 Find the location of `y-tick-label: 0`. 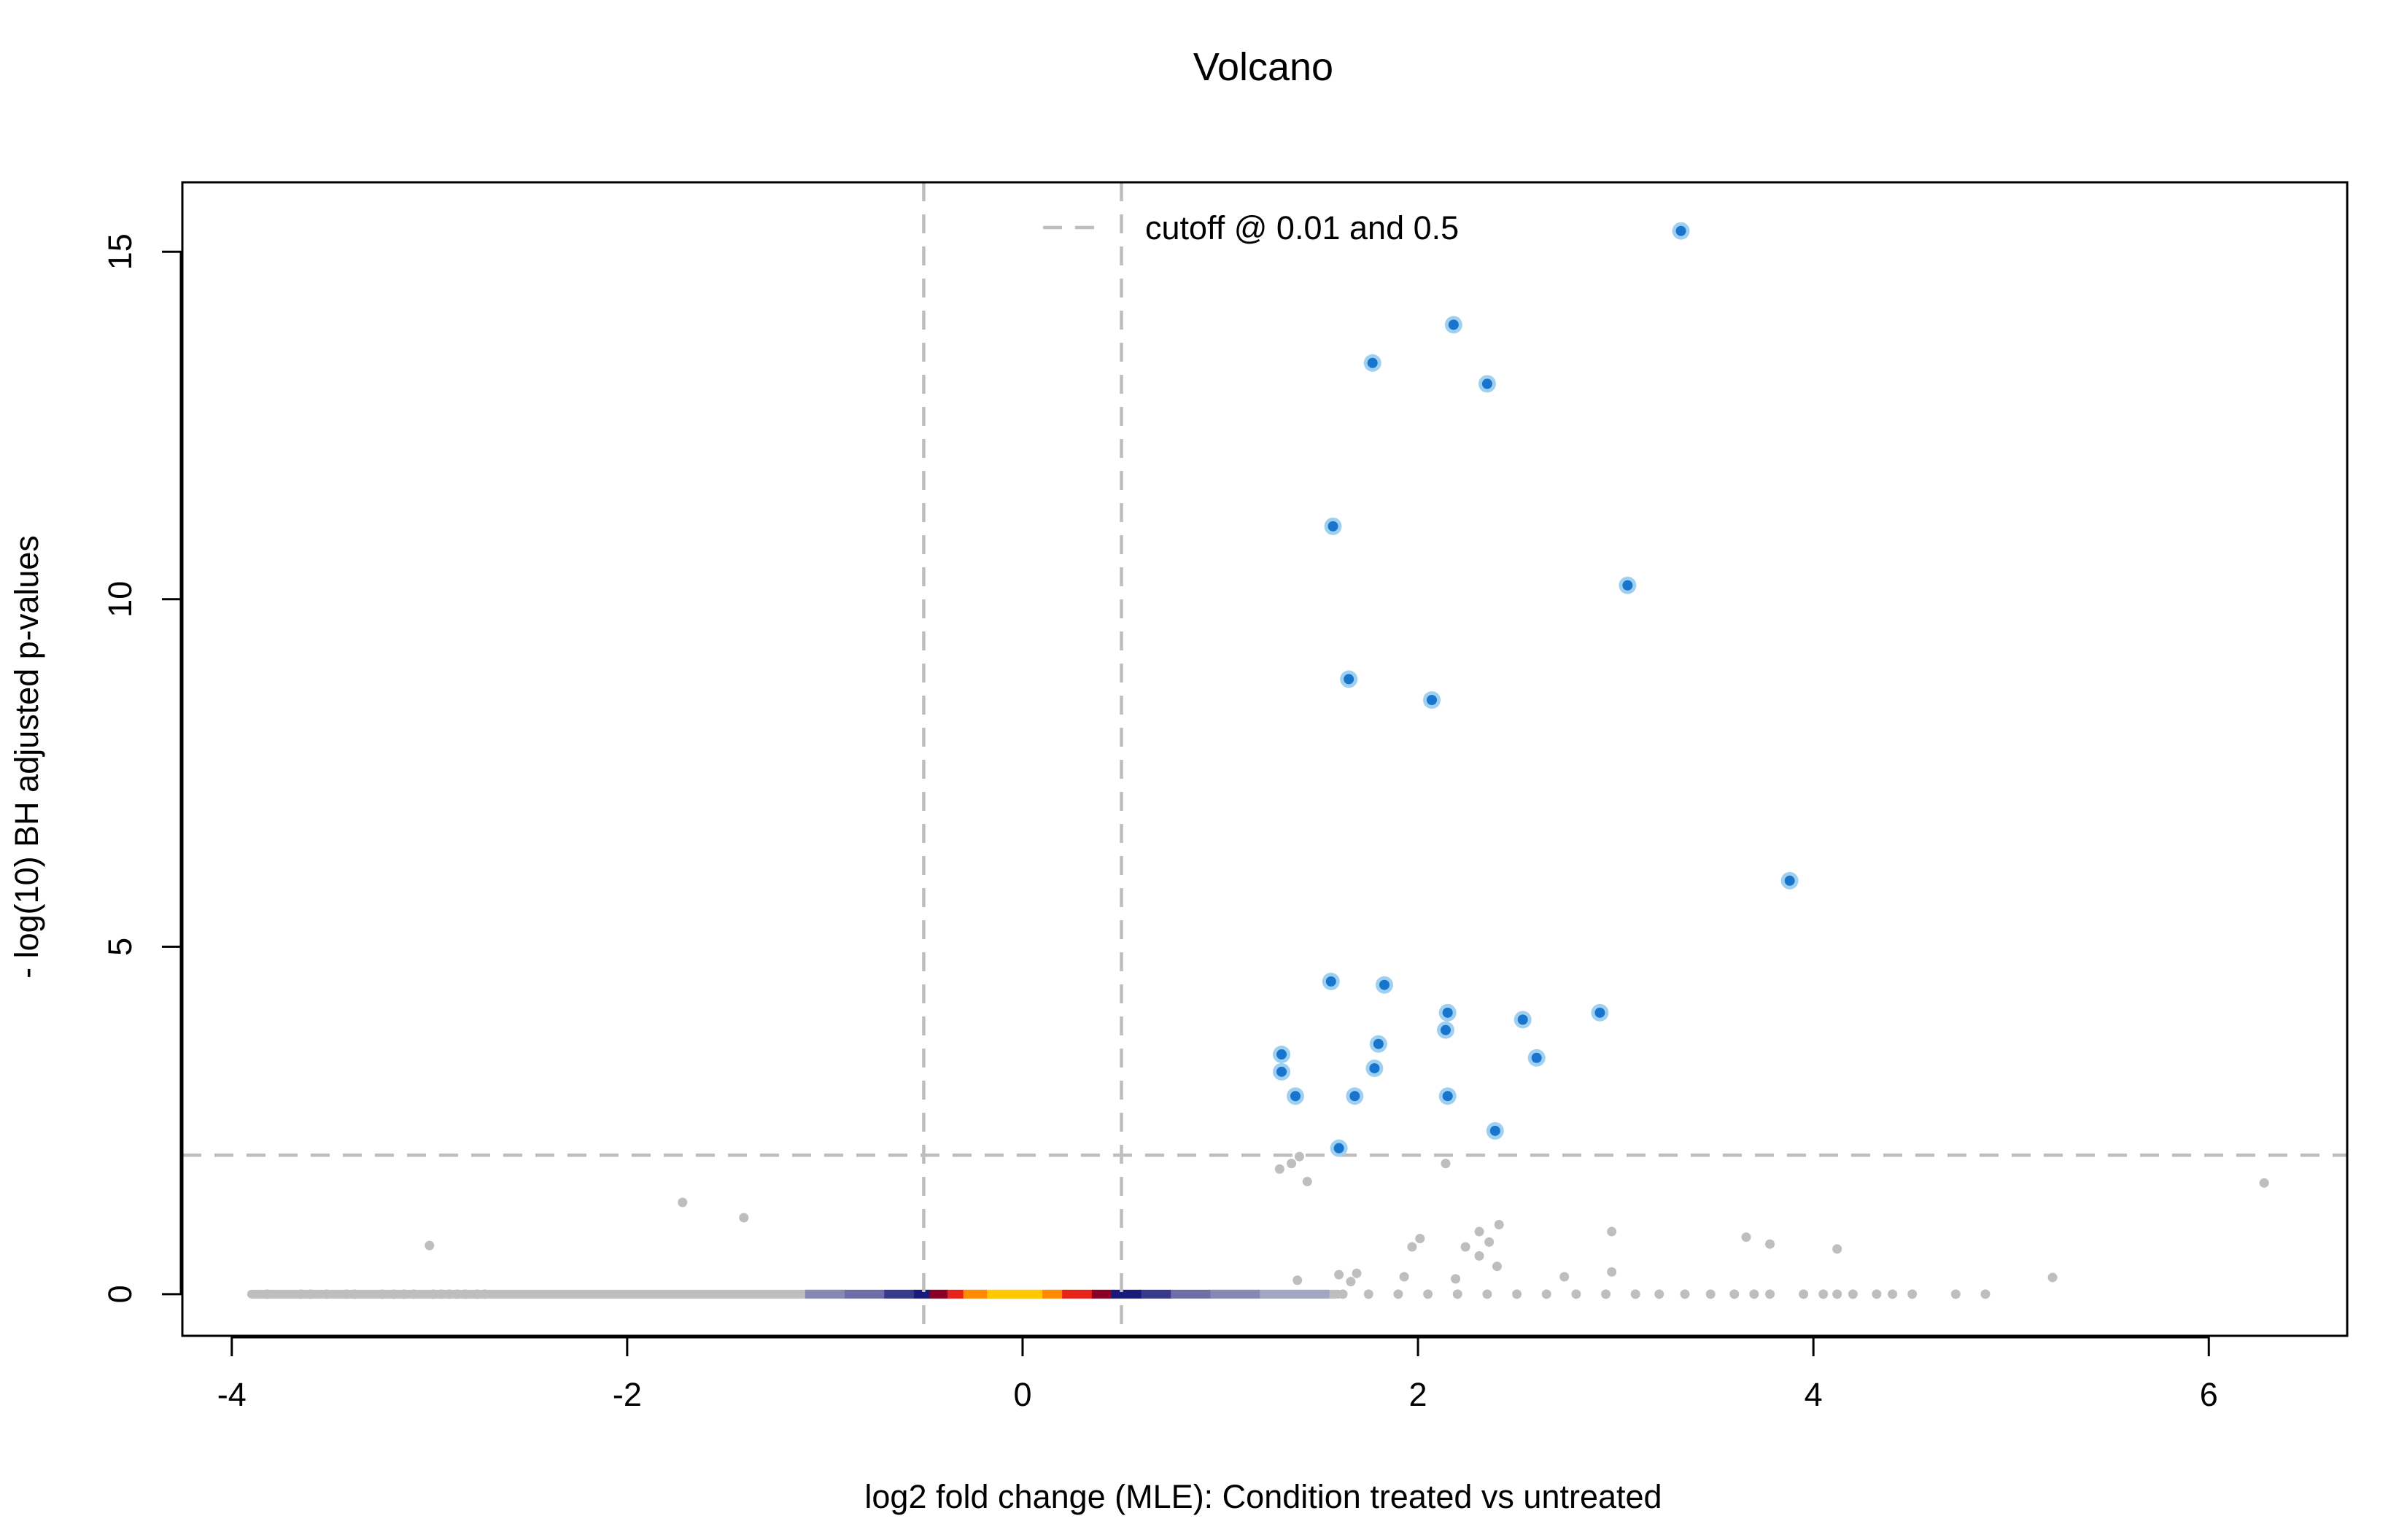

y-tick-label: 0 is located at coordinates (120, 1294).